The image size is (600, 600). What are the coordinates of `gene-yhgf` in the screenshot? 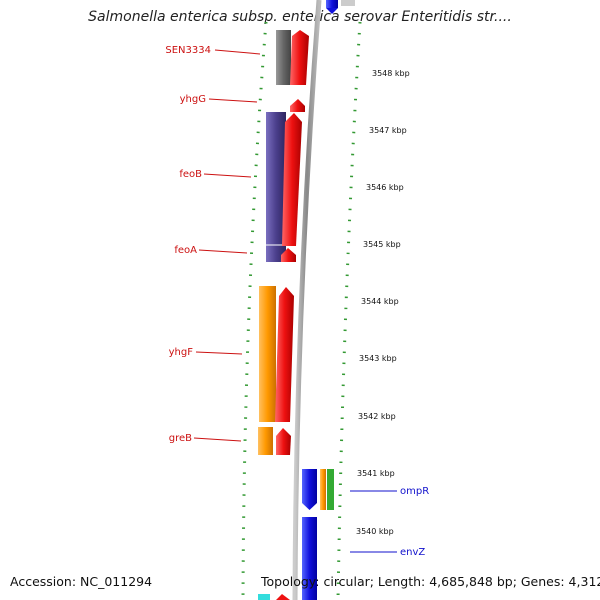 It's located at (267, 354).